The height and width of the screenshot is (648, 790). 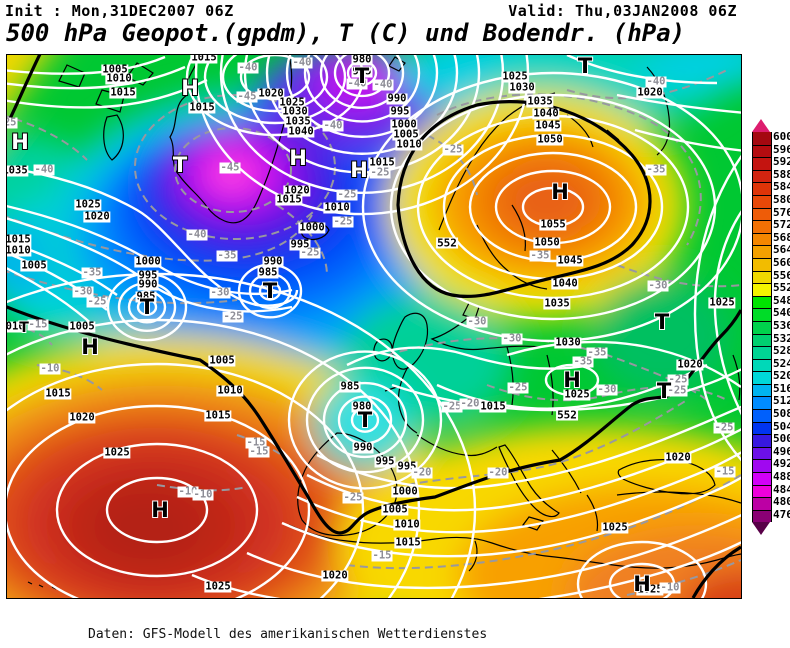 I want to click on pressure-label: 1055, so click(x=553, y=224).